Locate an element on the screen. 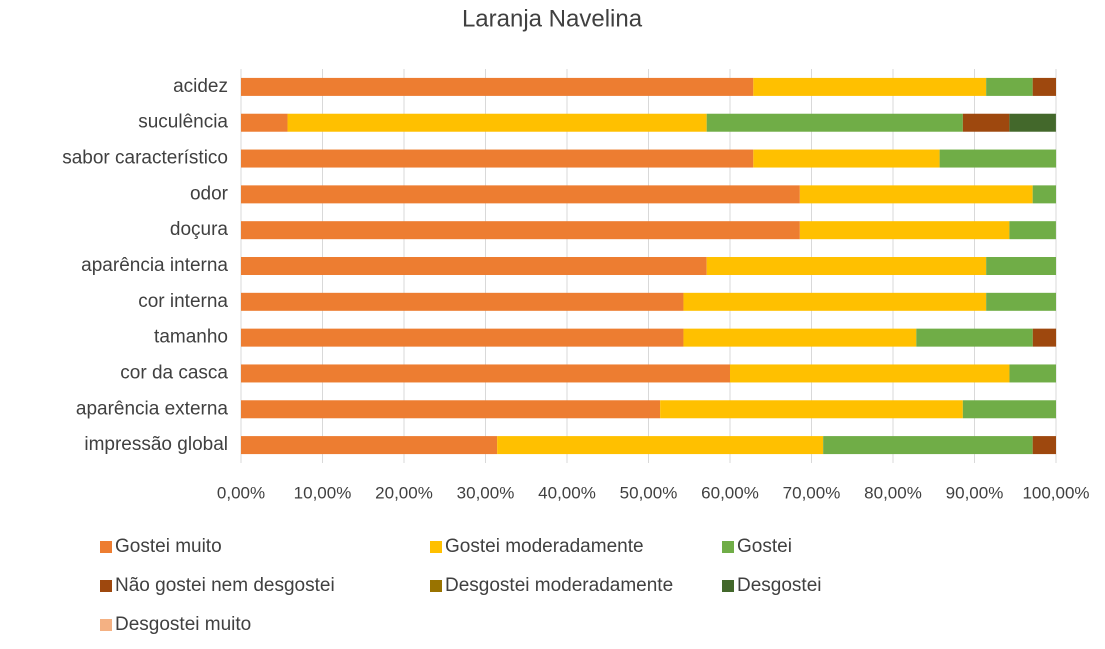 This screenshot has width=1105, height=649. x-tick-label: 50,00% is located at coordinates (649, 492).